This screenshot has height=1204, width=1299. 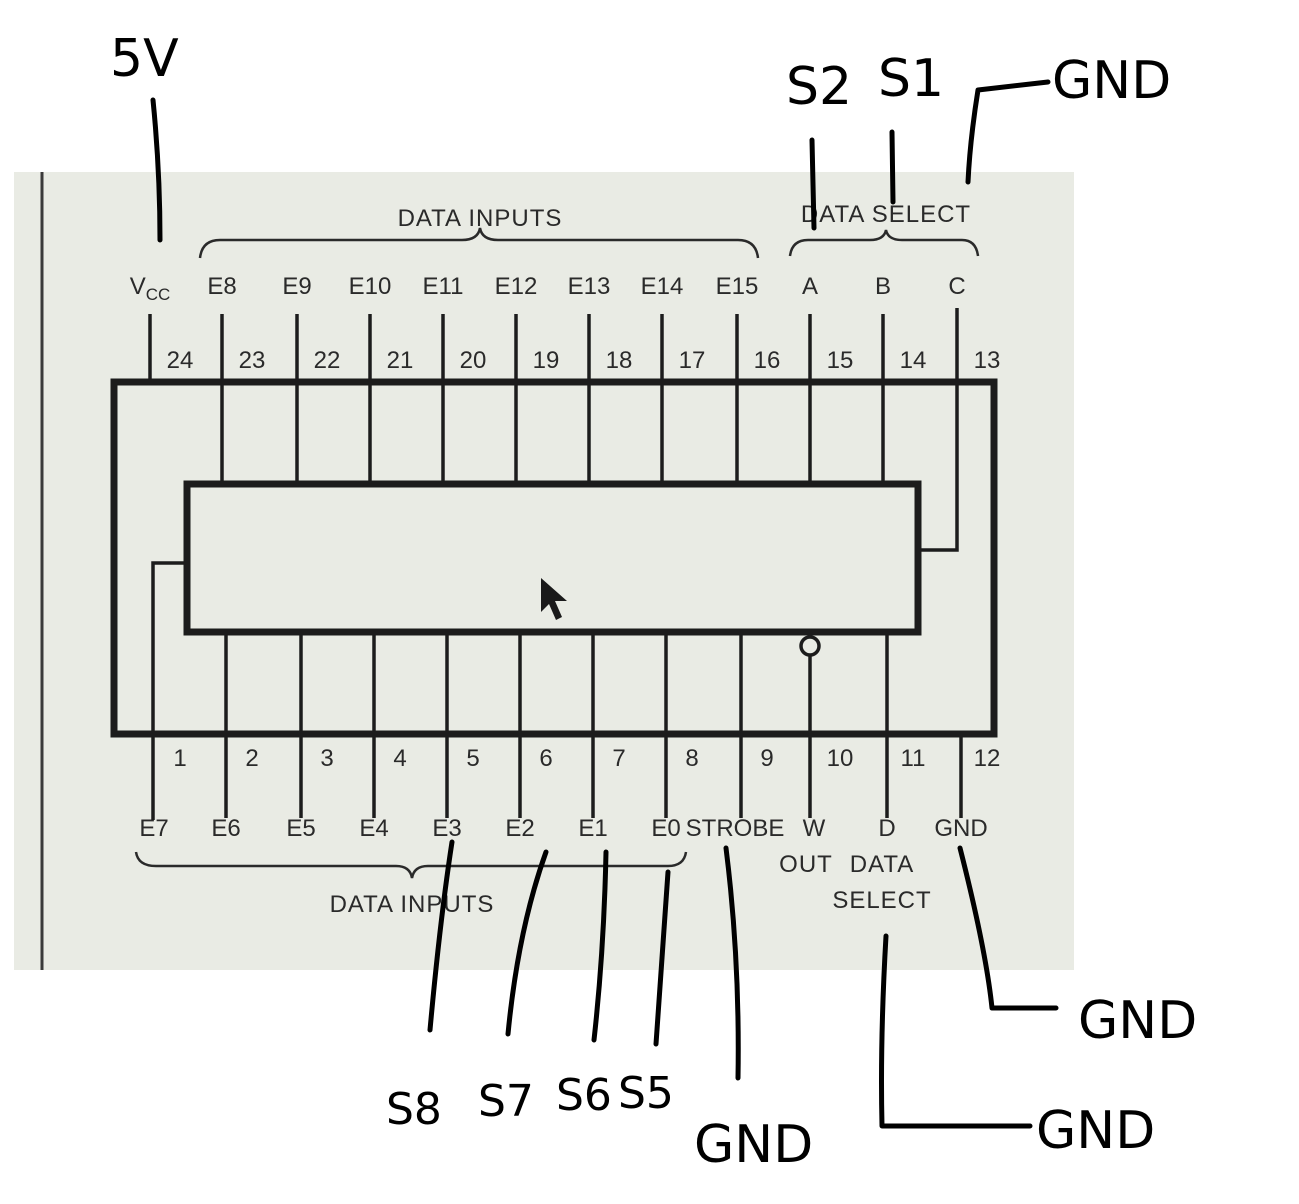 I want to click on bottom-pin-name-10: W, so click(x=814, y=828).